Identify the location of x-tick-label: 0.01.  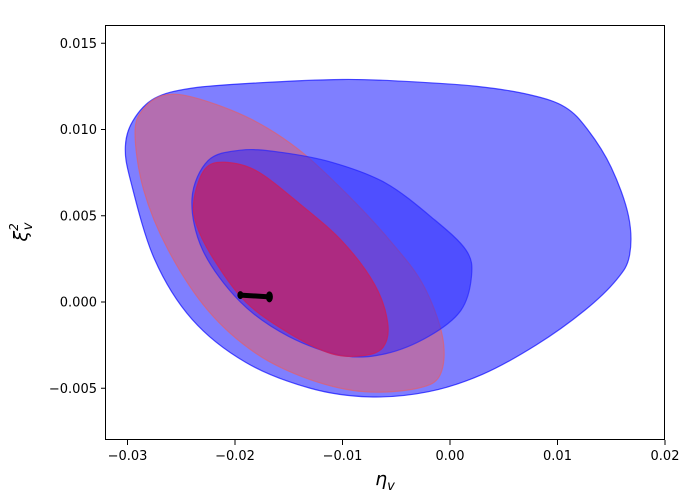
(557, 456).